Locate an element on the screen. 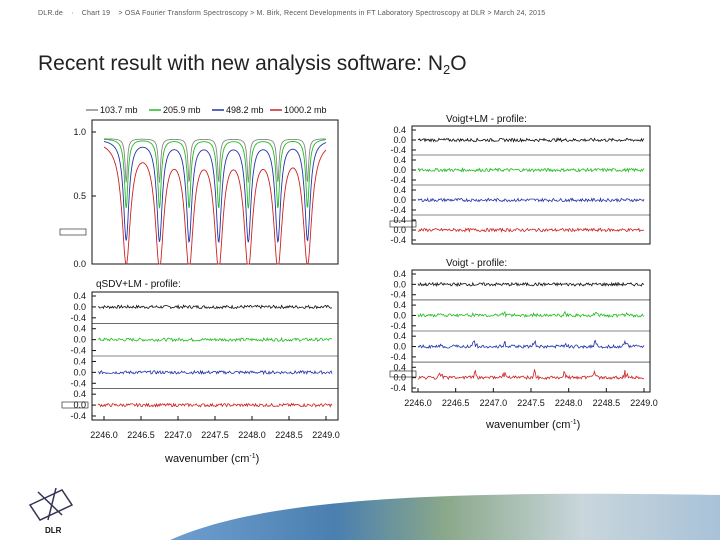 The width and height of the screenshot is (720, 540). voigt-xtick-2: 2247.0 is located at coordinates (494, 403).